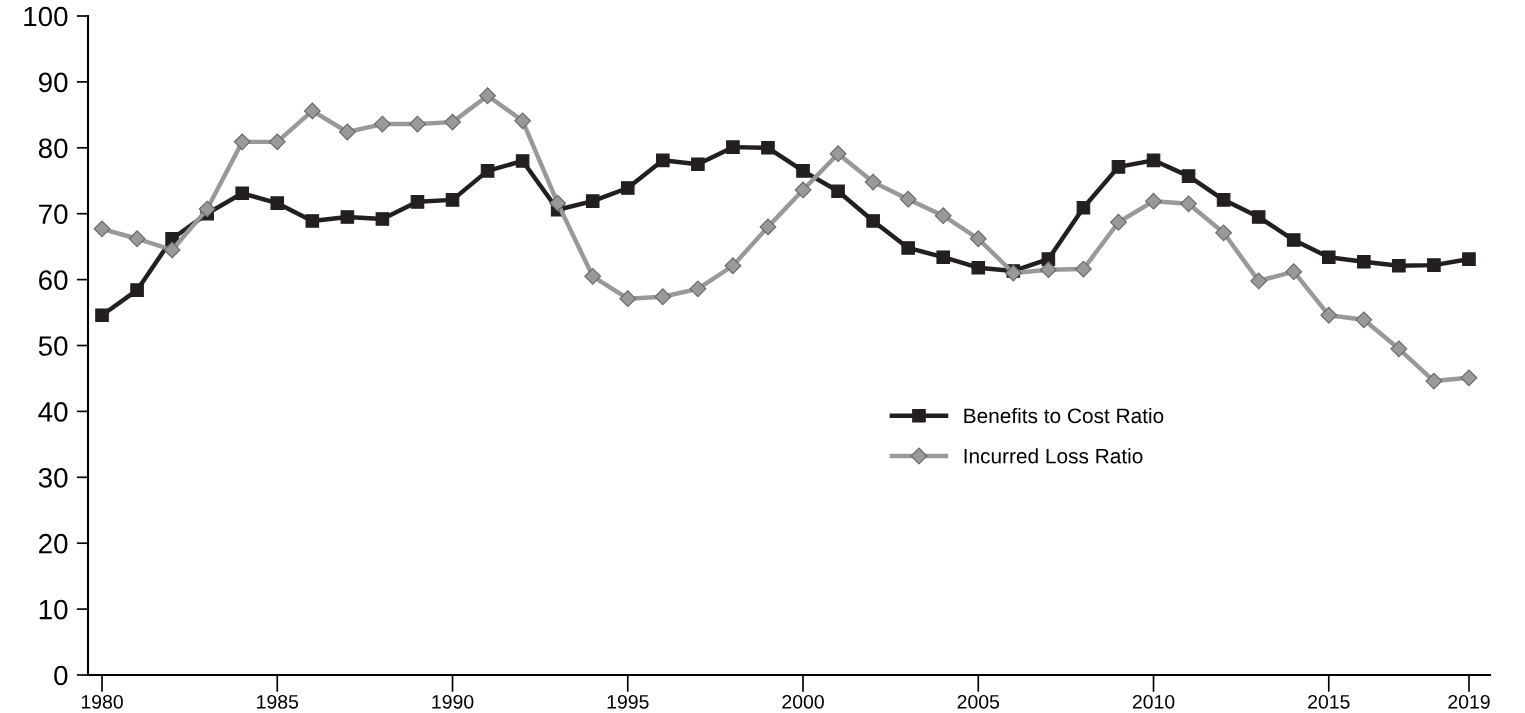 The height and width of the screenshot is (713, 1525). What do you see at coordinates (53, 346) in the screenshot?
I see `y-tick-label: 50` at bounding box center [53, 346].